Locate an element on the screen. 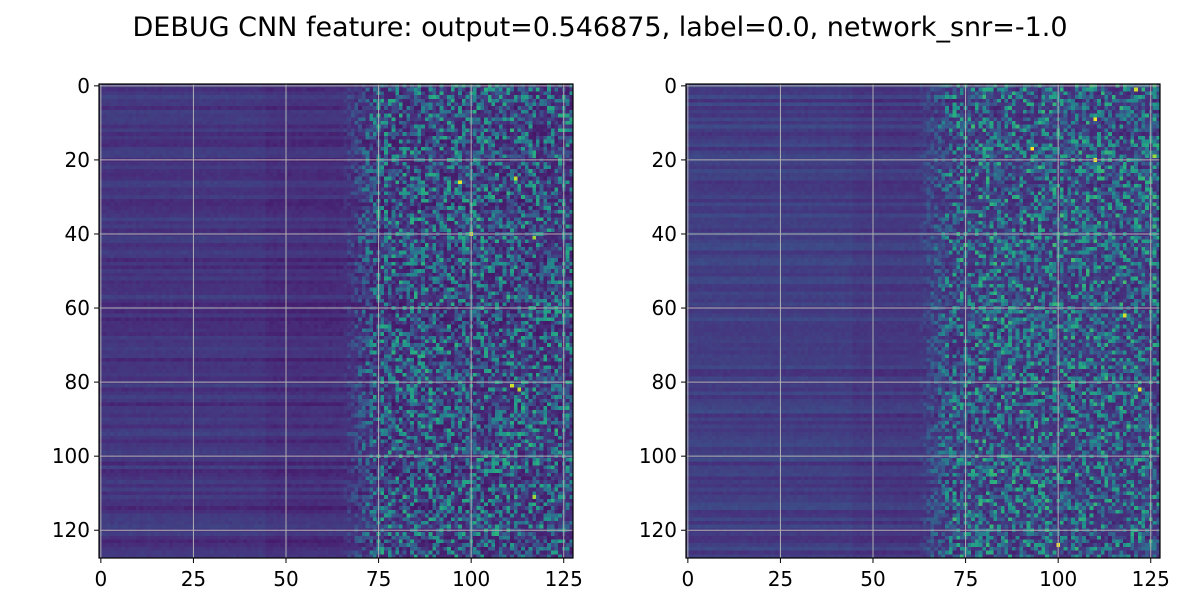 This screenshot has width=1200, height=600. x-axis-ticks-2: 0 25 50 75 100 125 is located at coordinates (925, 574).